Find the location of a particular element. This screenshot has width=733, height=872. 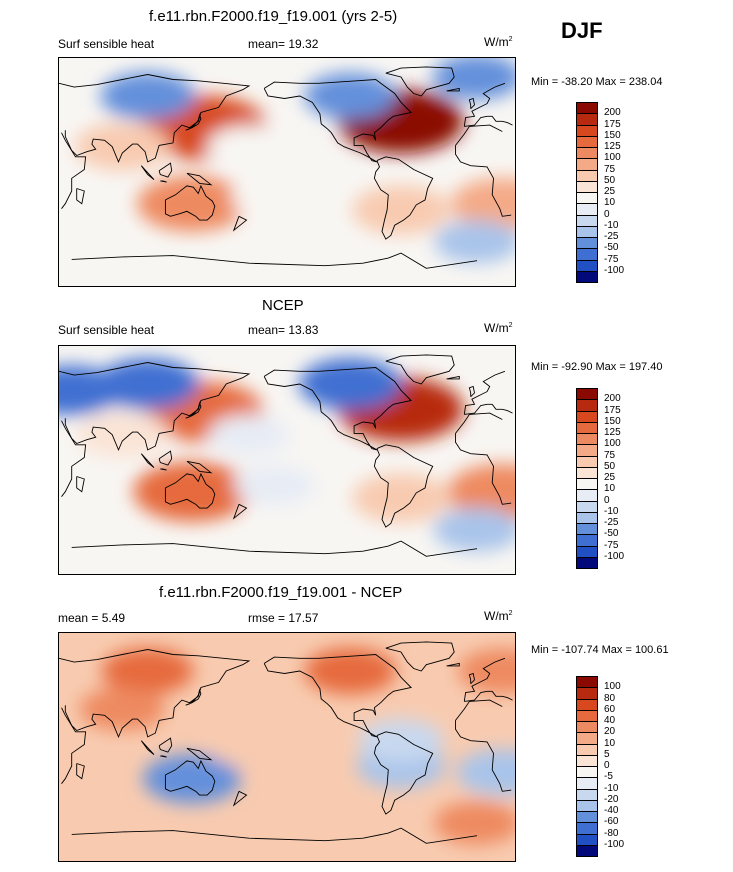

colorbar-tick-label: 125 is located at coordinates (612, 432).